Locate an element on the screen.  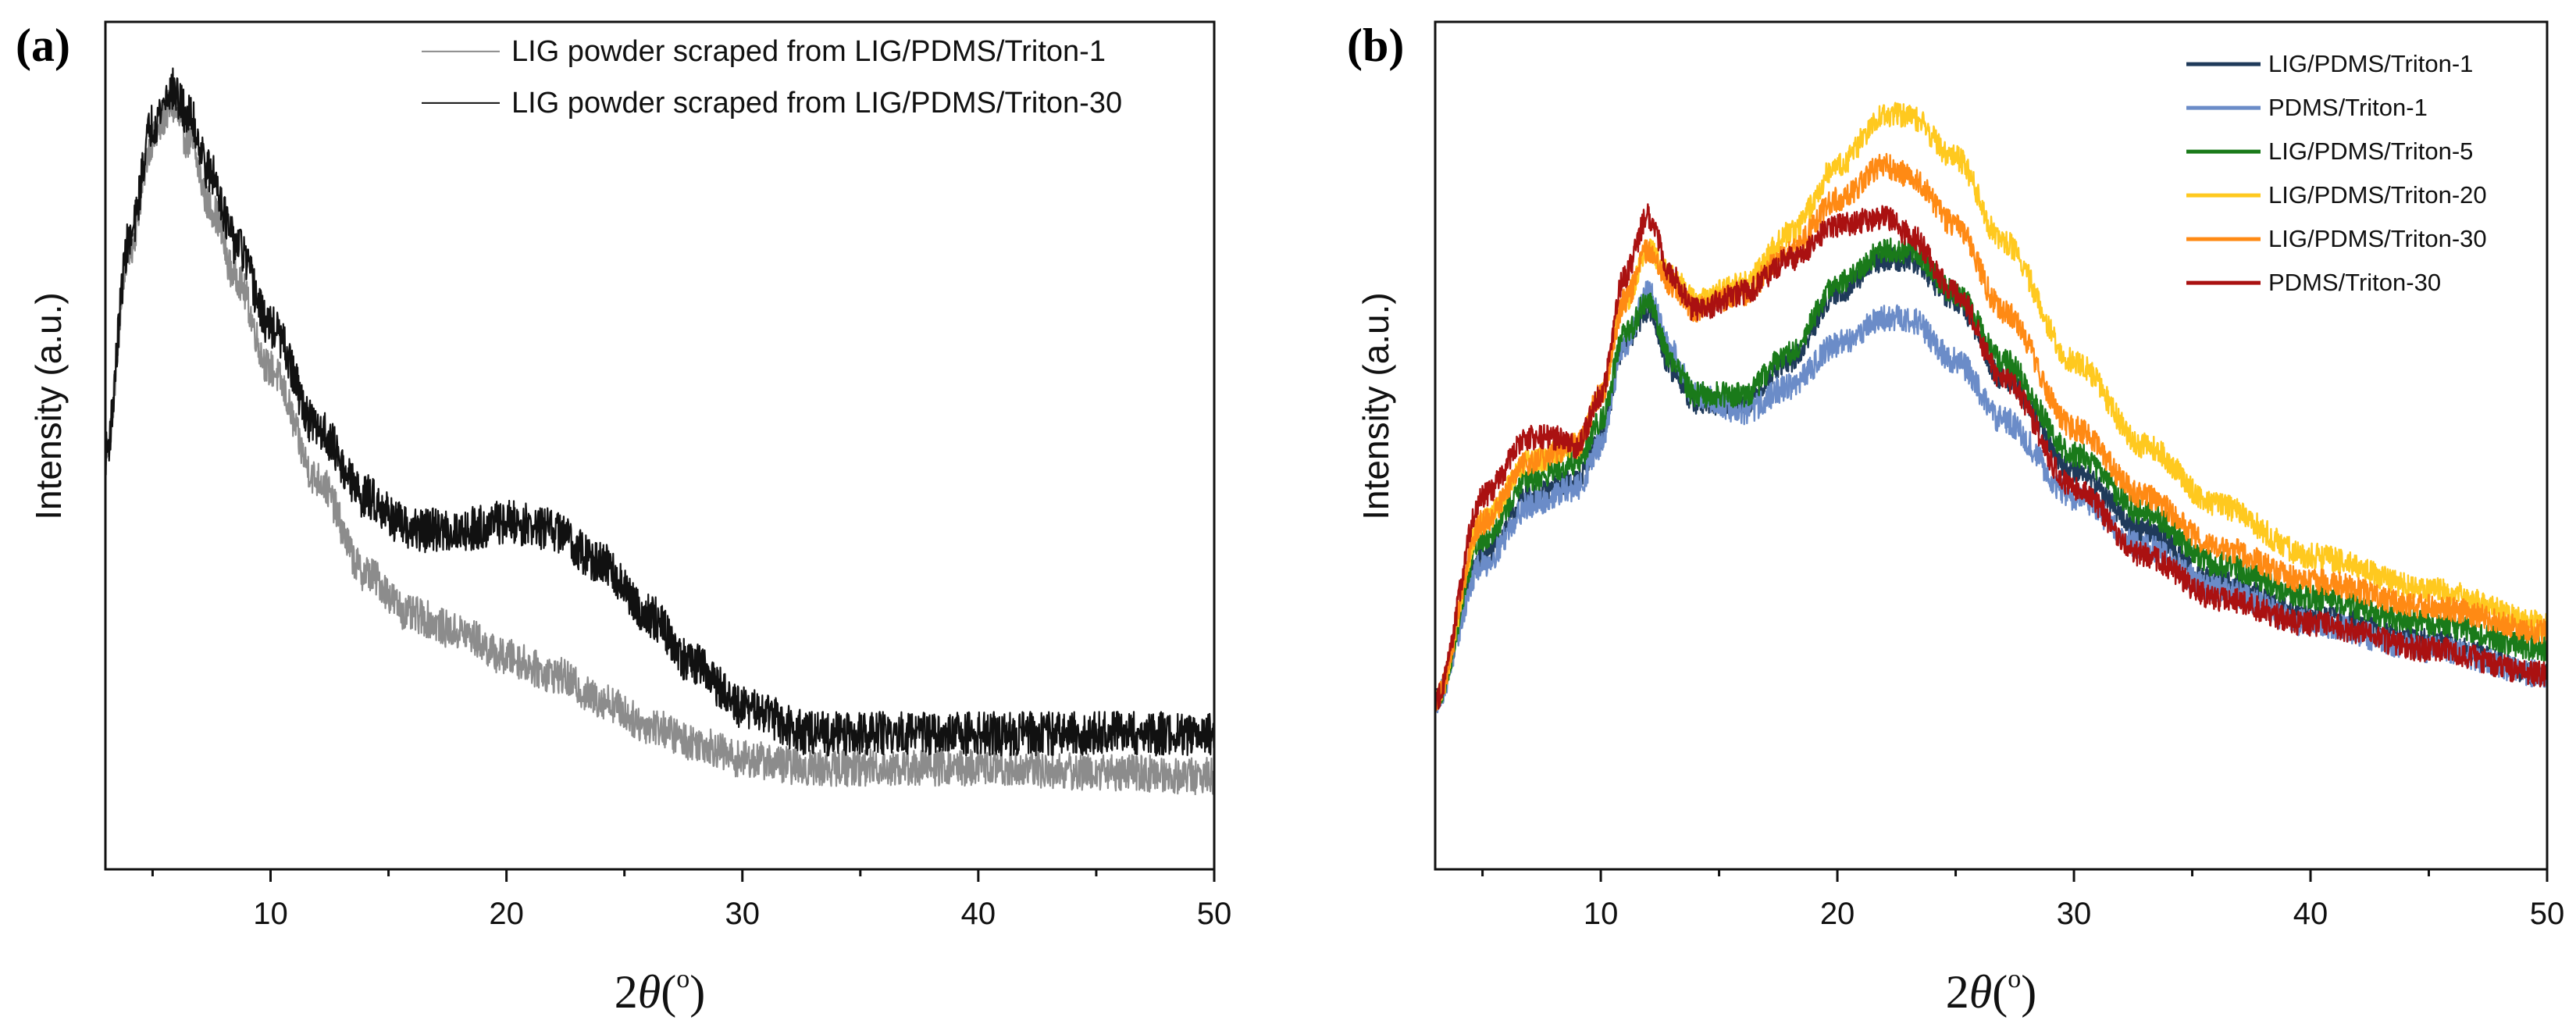
panel-a-x-axis: 10 20 30 40 50 is located at coordinates (691, 900).